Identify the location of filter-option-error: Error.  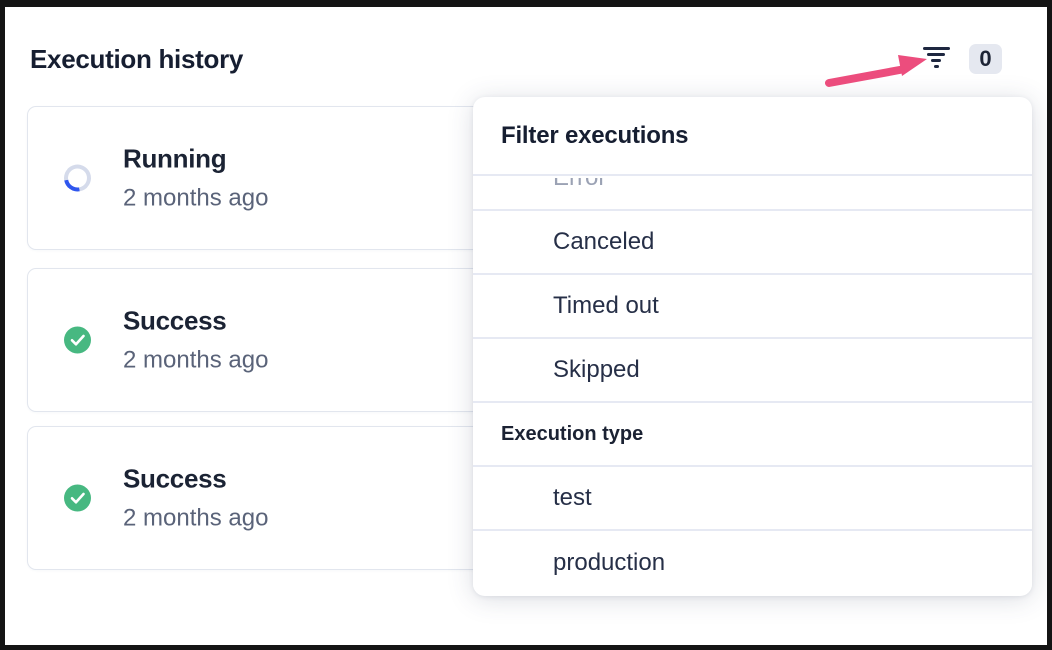
(752, 194).